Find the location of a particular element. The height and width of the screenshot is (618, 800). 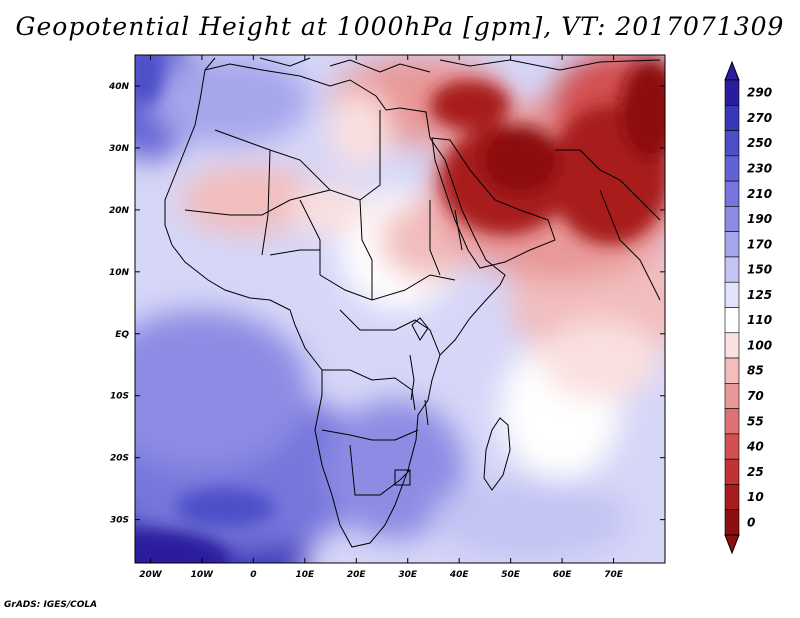

y-tick-label: 40N is located at coordinates (119, 87).